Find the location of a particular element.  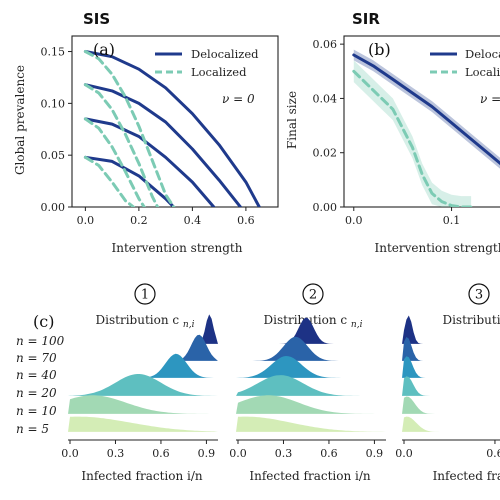

panel-b-ylabel: Final size is located at coordinates (292, 120).